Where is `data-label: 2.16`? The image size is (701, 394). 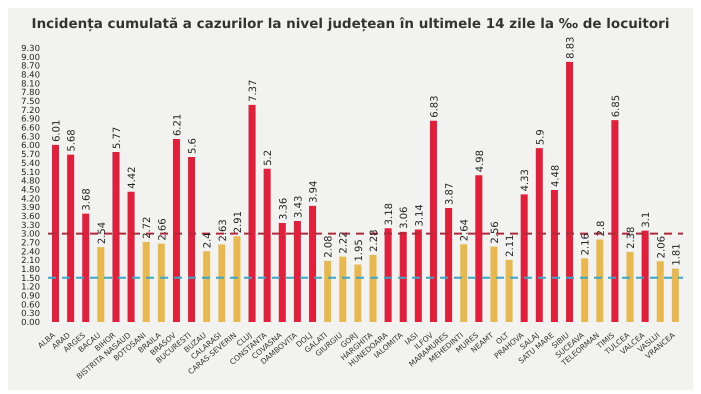
data-label: 2.16 is located at coordinates (586, 244).